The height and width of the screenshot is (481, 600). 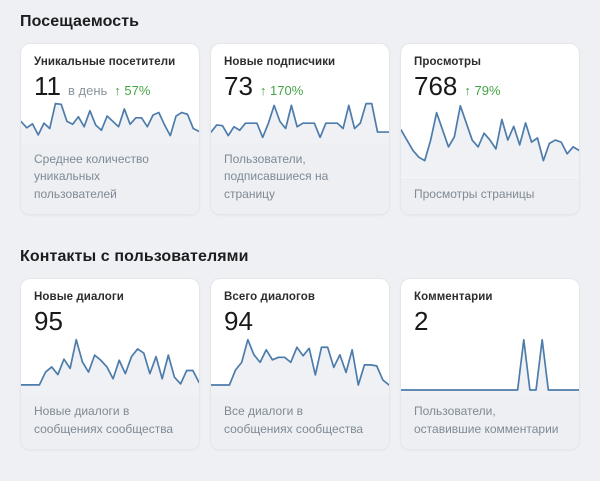 I want to click on sparkline-chart-total-dialogs, so click(x=300, y=366).